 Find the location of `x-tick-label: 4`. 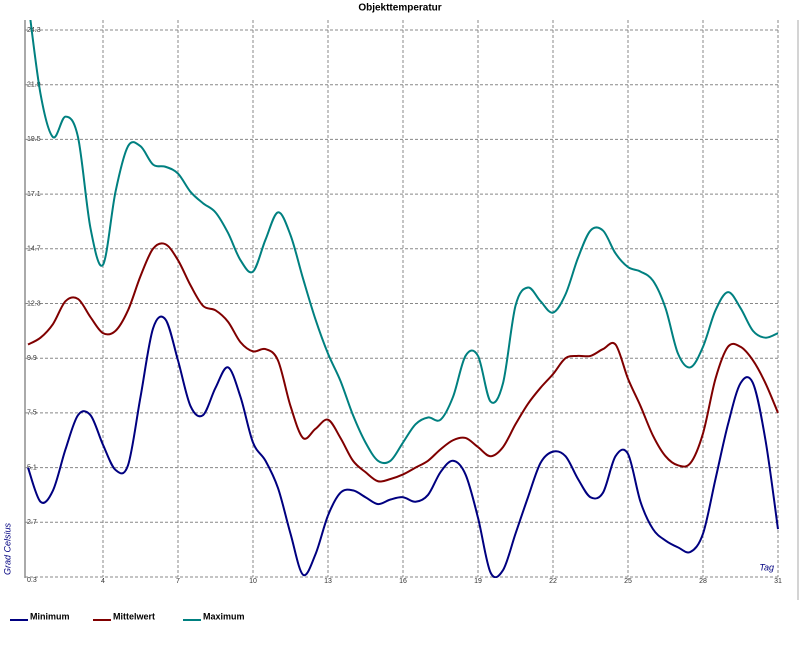

x-tick-label: 4 is located at coordinates (103, 581).